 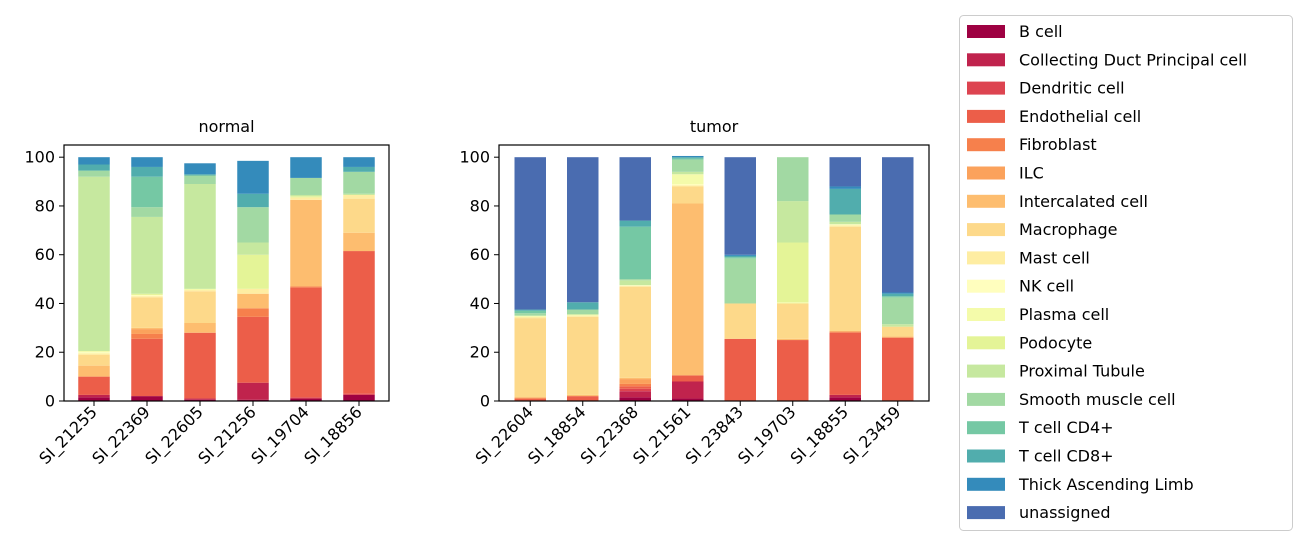 I want to click on legend-label: Macrophage, so click(x=1068, y=229).